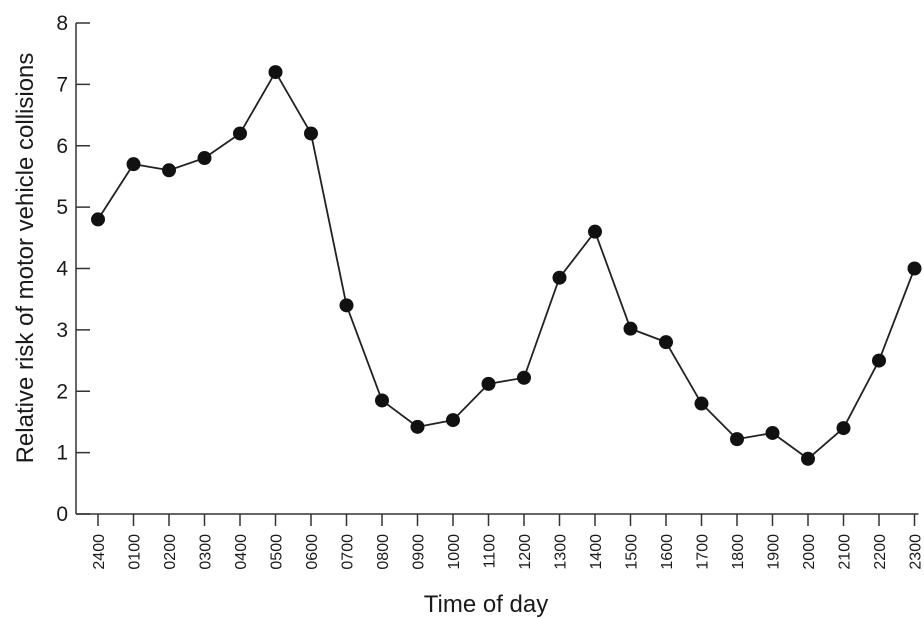 Image resolution: width=924 pixels, height=618 pixels. Describe the element at coordinates (62, 84) in the screenshot. I see `y-tick-label: 7` at that location.